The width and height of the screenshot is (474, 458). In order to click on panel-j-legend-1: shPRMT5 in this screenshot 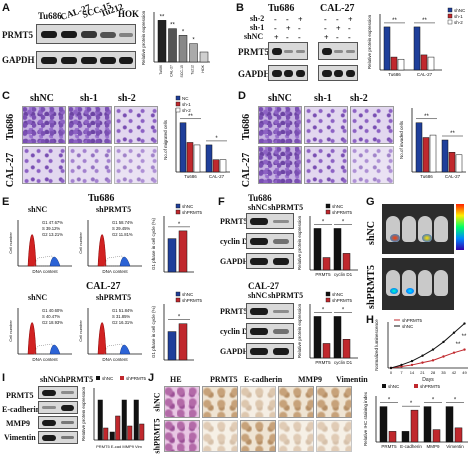, I will do `click(430, 386)`.